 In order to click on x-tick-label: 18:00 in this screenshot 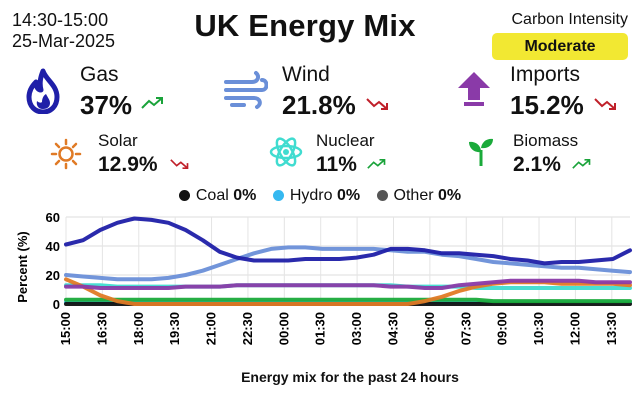, I will do `click(138, 328)`.